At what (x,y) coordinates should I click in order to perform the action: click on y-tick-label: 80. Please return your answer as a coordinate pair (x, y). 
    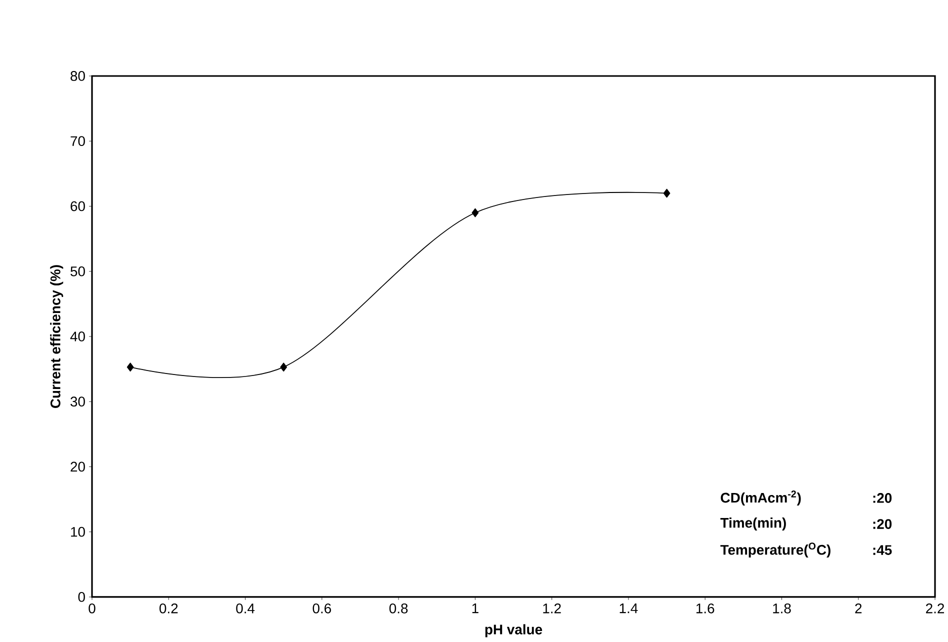
    Looking at the image, I should click on (77, 76).